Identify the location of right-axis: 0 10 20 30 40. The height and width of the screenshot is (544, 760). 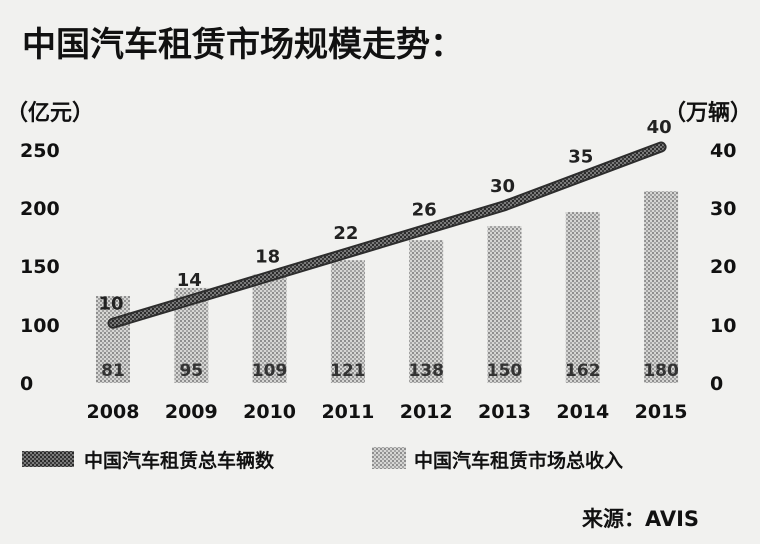
(723, 267).